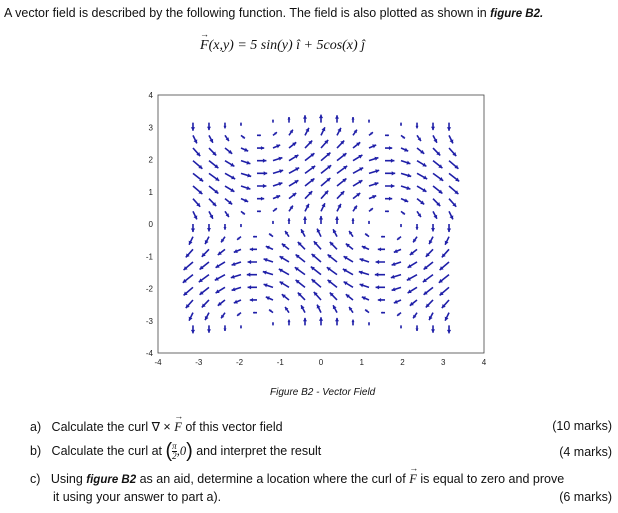 Image resolution: width=618 pixels, height=513 pixels. Describe the element at coordinates (232, 427) in the screenshot. I see `question-text: of this vector field` at that location.